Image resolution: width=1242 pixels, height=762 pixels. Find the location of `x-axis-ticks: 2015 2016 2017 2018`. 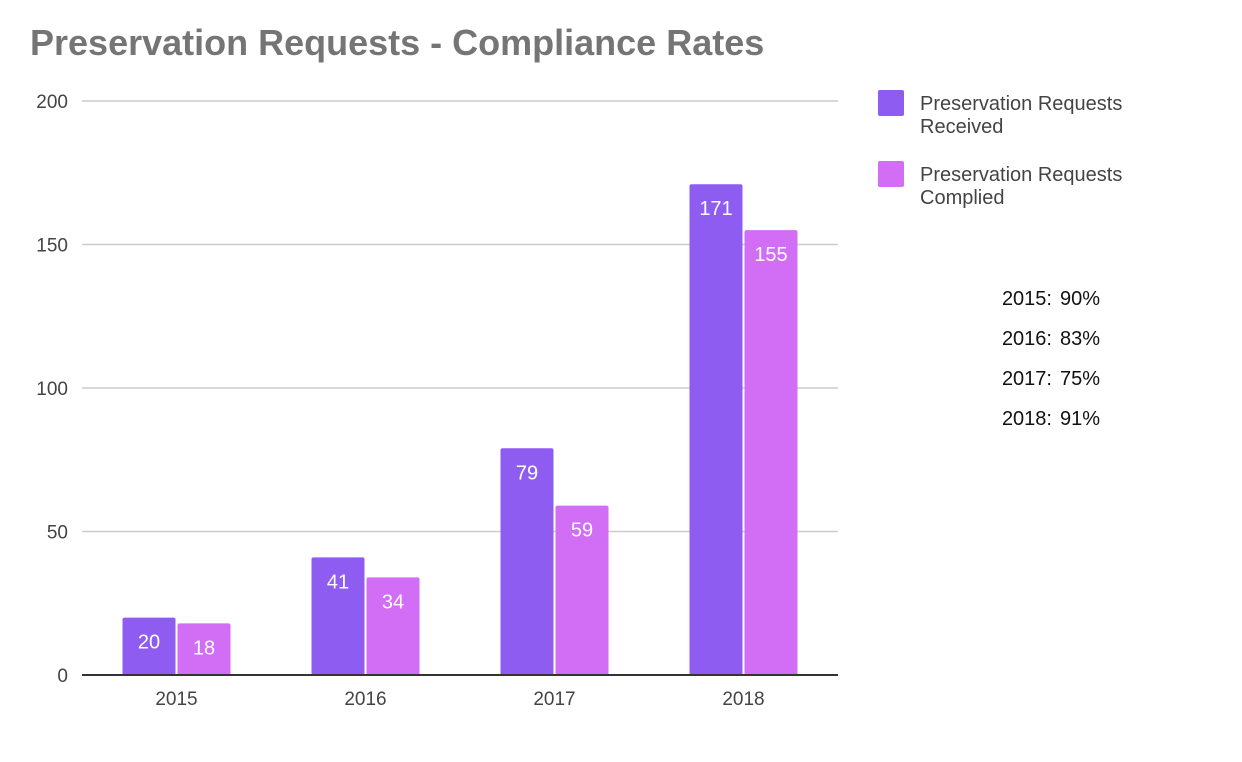

x-axis-ticks: 2015 2016 2017 2018 is located at coordinates (459, 699).